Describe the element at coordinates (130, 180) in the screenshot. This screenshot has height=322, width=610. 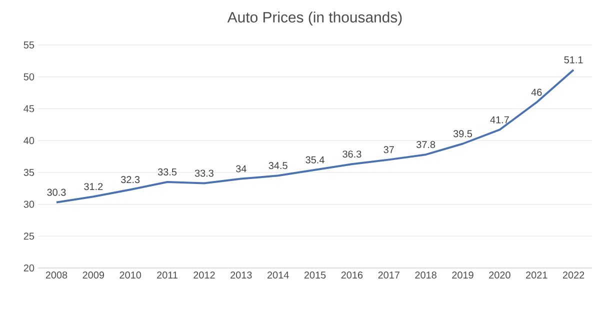
I see `data-label: 32.3` at that location.